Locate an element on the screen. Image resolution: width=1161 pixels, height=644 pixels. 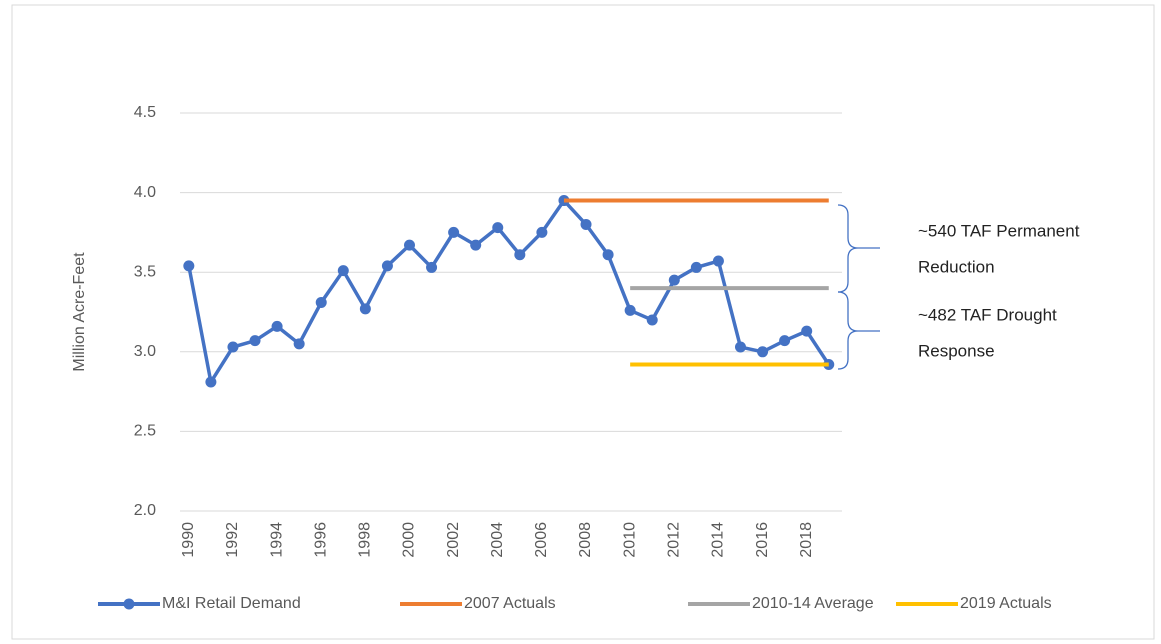
legend-label: 2010-14 Average is located at coordinates (813, 603).